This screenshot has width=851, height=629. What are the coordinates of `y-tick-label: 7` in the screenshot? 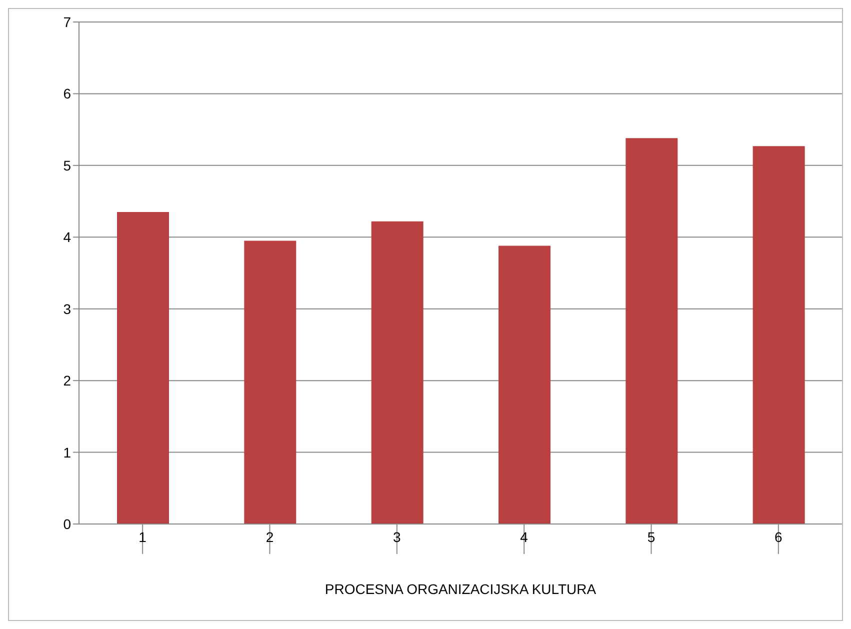 It's located at (67, 22).